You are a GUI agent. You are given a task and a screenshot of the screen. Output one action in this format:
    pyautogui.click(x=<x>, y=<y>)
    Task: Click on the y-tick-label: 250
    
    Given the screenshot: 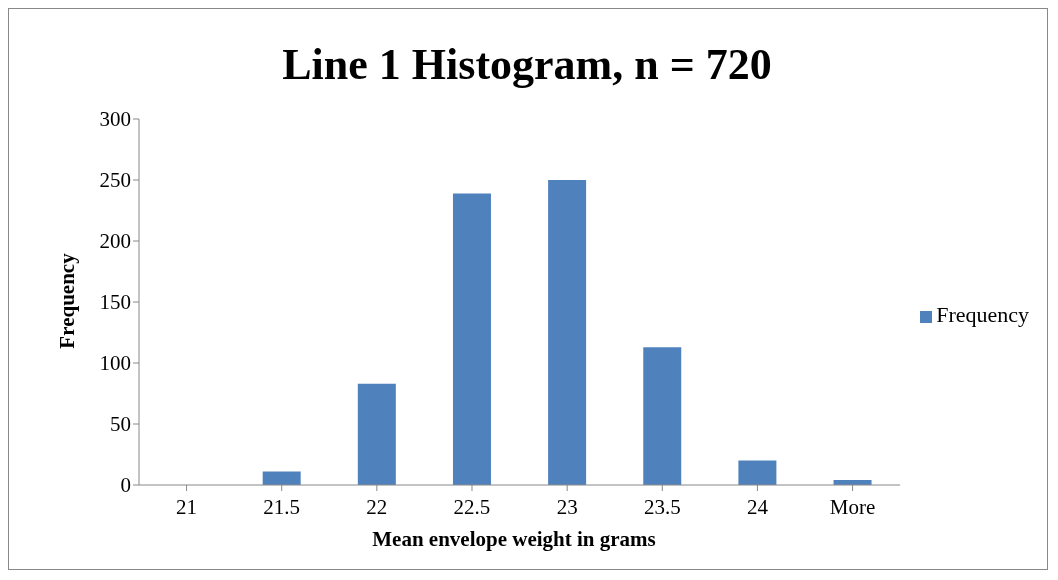 What is the action you would take?
    pyautogui.click(x=115, y=180)
    